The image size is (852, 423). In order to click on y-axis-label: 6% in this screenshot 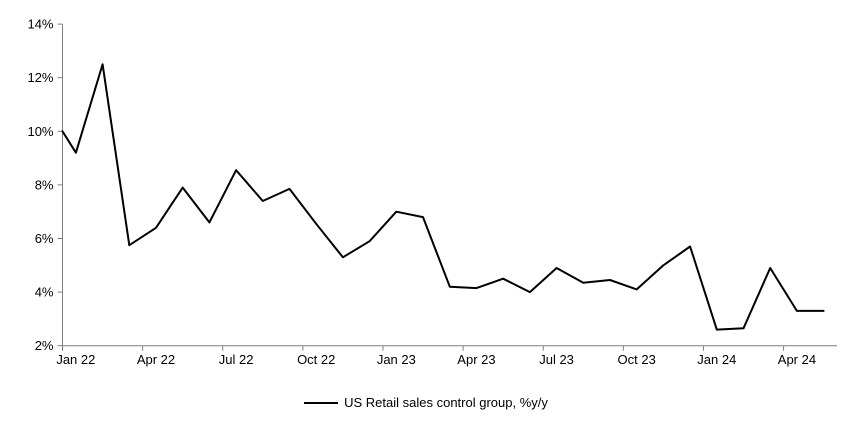, I will do `click(44, 238)`.